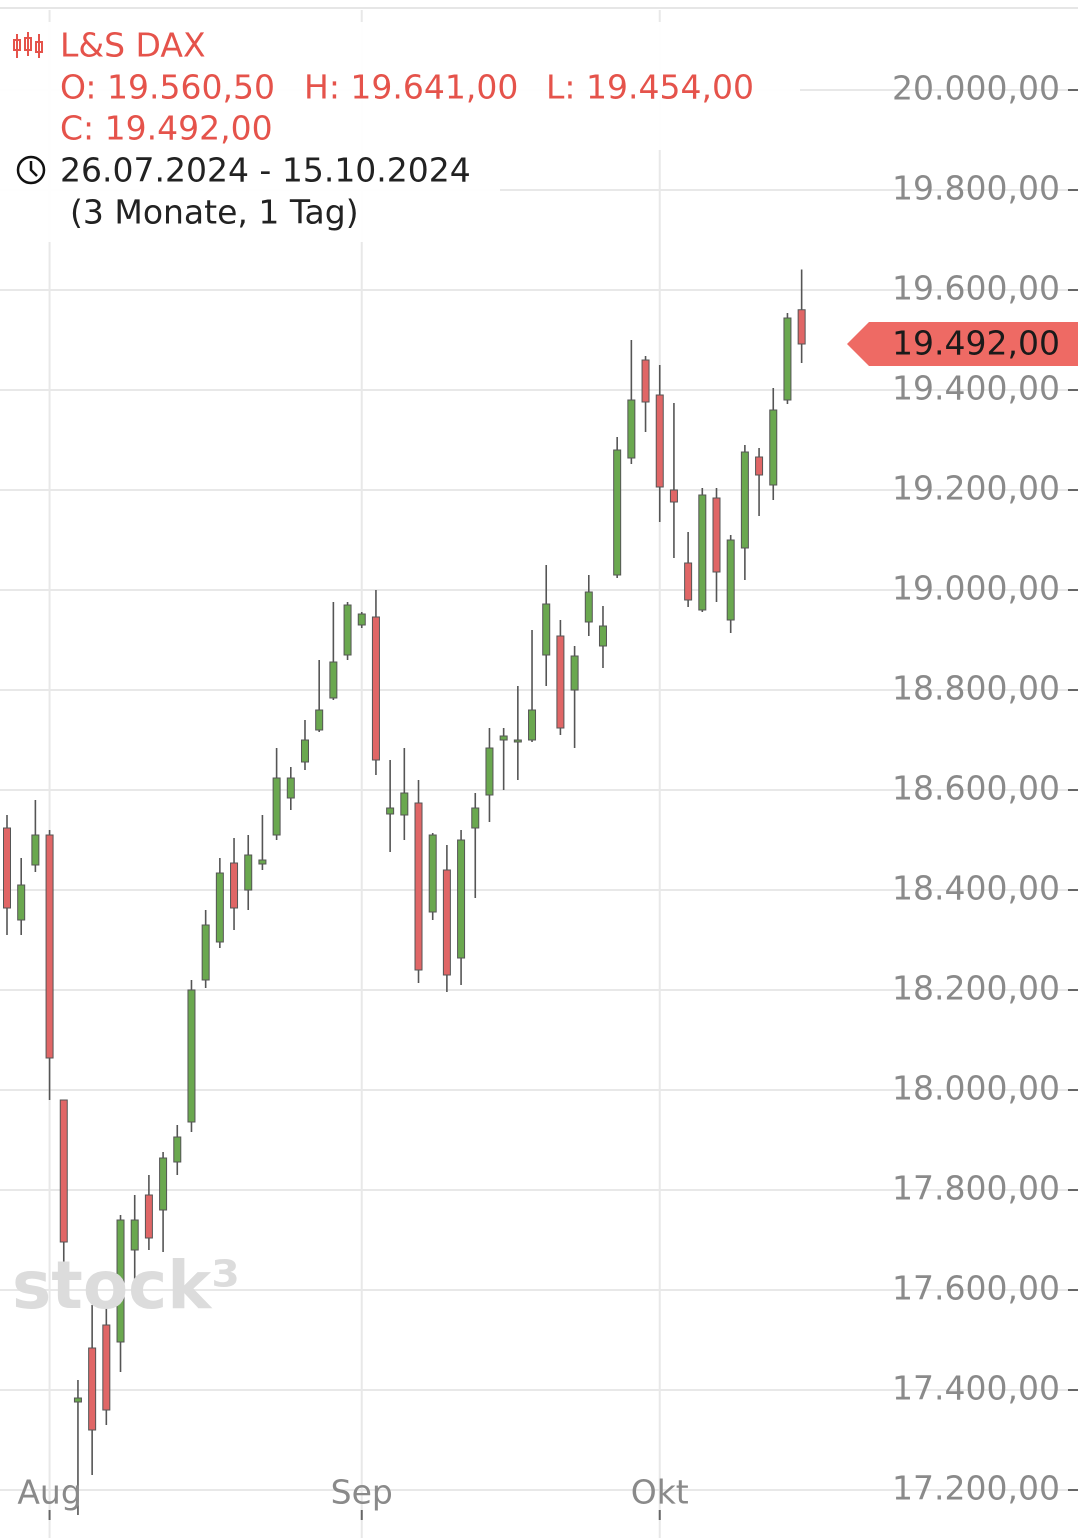 The width and height of the screenshot is (1078, 1538). What do you see at coordinates (167, 87) in the screenshot?
I see `ohlc-open: O: 19.560,50` at bounding box center [167, 87].